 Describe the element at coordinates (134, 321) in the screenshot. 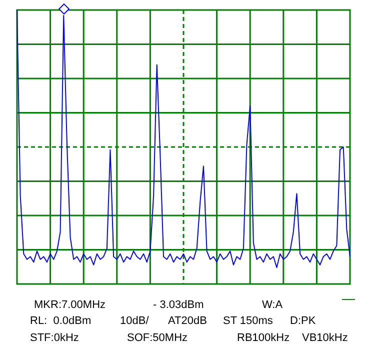

I see `text: 10dB/` at that location.